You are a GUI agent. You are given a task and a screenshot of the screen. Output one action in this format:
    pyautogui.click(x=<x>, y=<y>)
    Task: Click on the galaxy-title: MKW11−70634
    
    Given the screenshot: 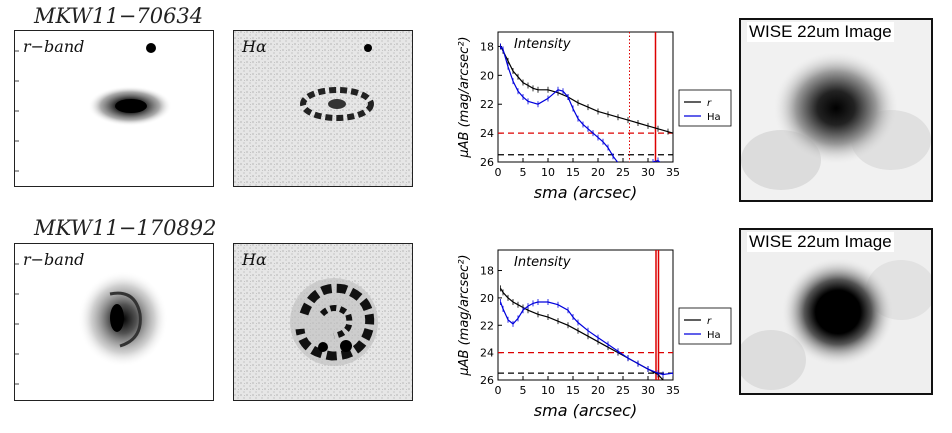 What is the action you would take?
    pyautogui.click(x=119, y=16)
    